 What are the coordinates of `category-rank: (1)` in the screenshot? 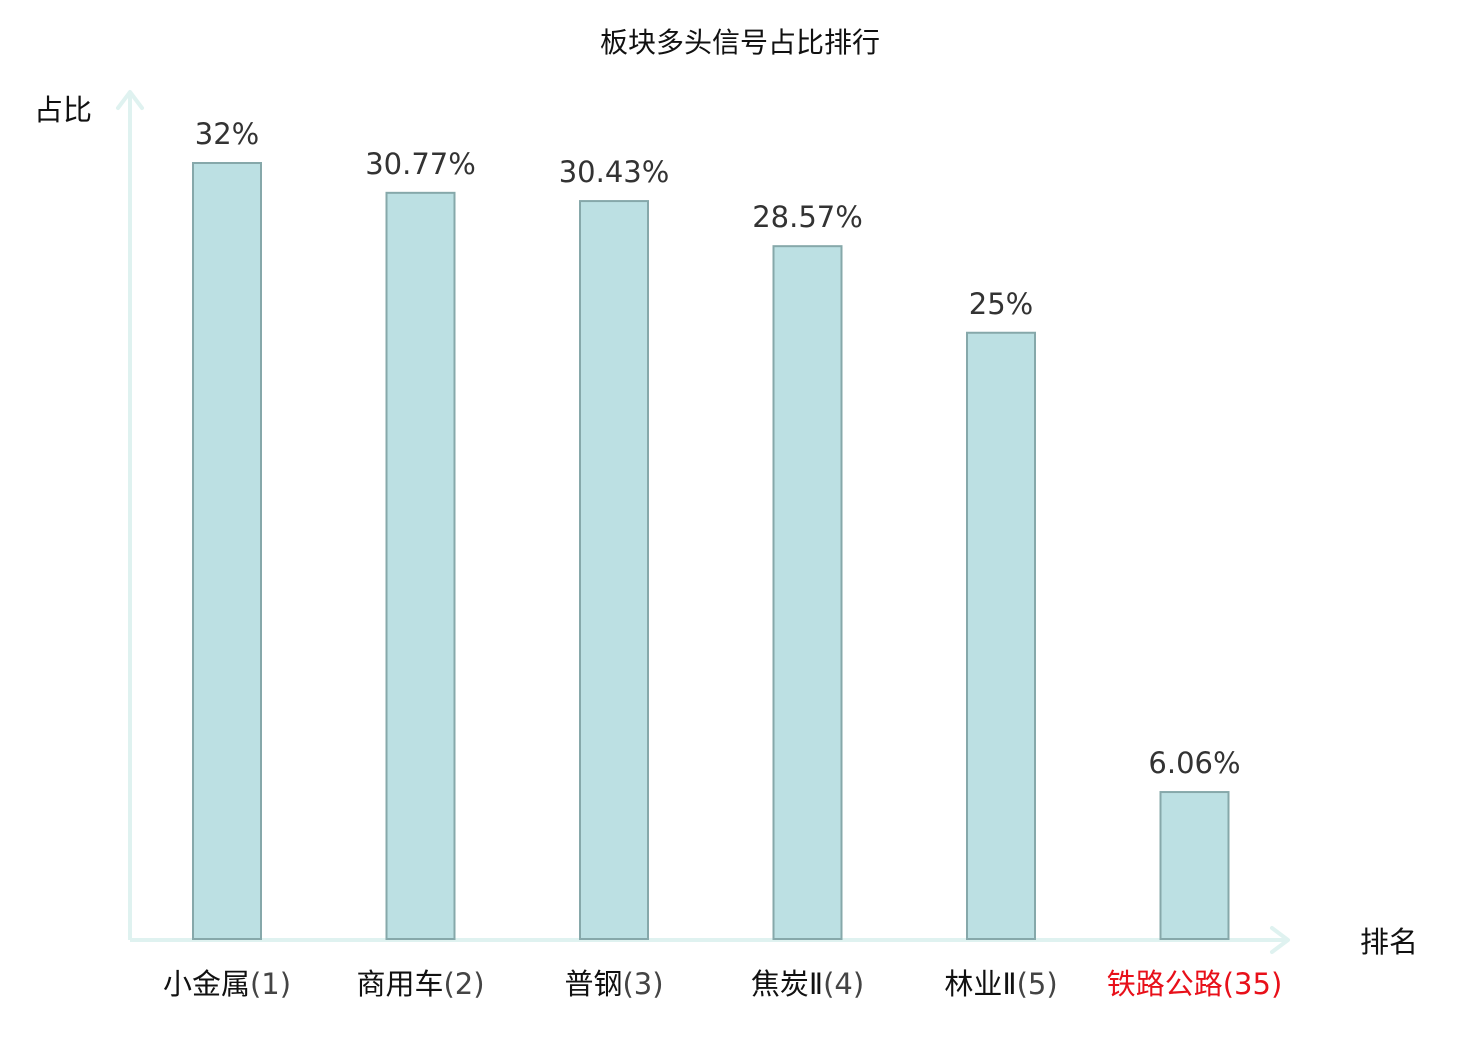 It's located at (270, 984).